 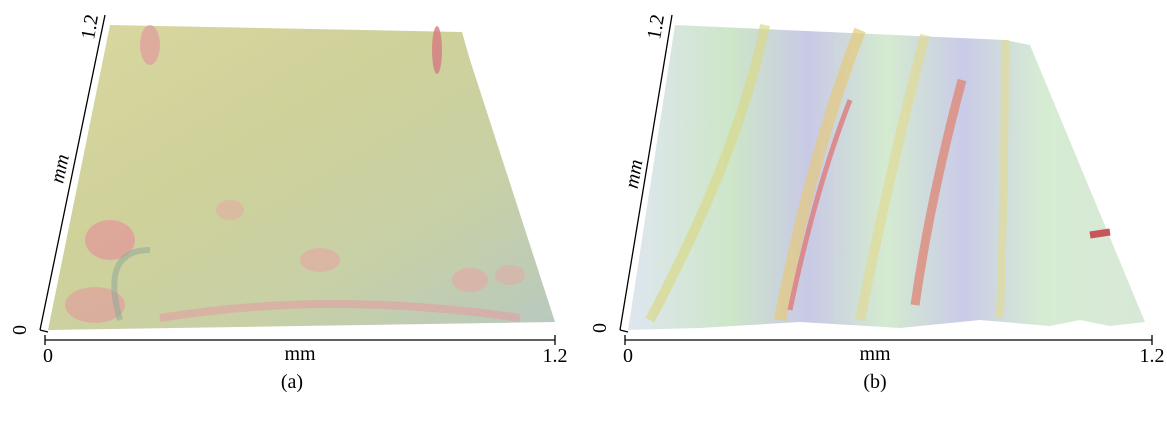 I want to click on panel-label: (a), so click(x=292, y=382).